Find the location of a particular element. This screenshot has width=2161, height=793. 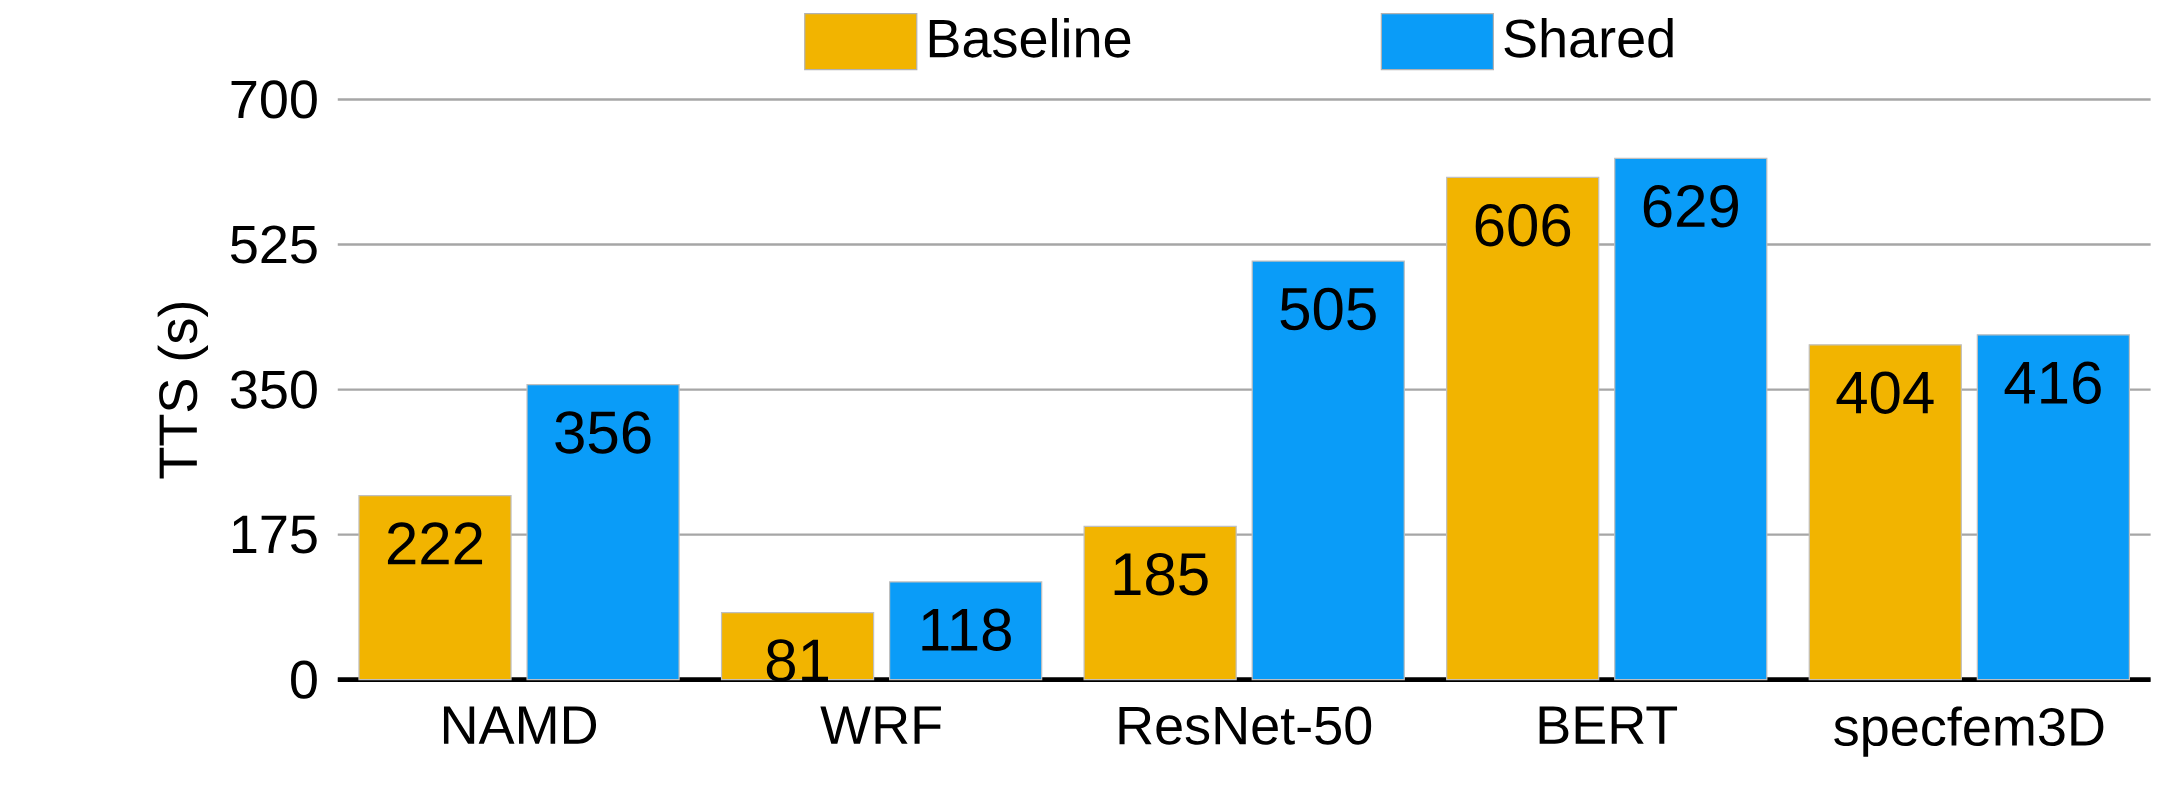

x-tick-label: BERT is located at coordinates (1608, 725).